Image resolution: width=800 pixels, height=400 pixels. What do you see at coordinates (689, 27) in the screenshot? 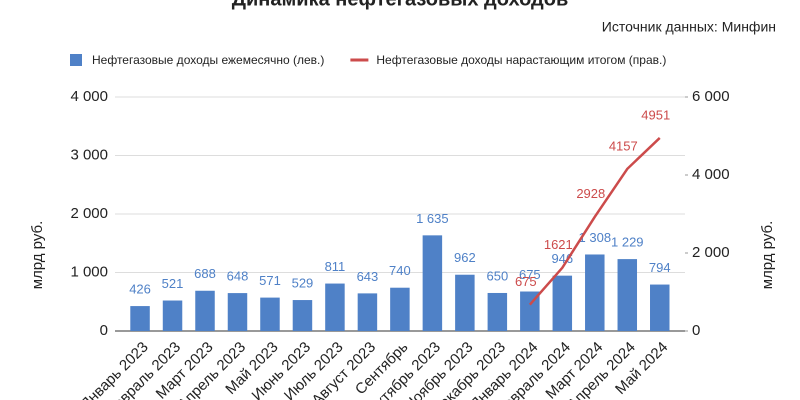
I see `chart-subtitle: Источник данных: Минфин` at bounding box center [689, 27].